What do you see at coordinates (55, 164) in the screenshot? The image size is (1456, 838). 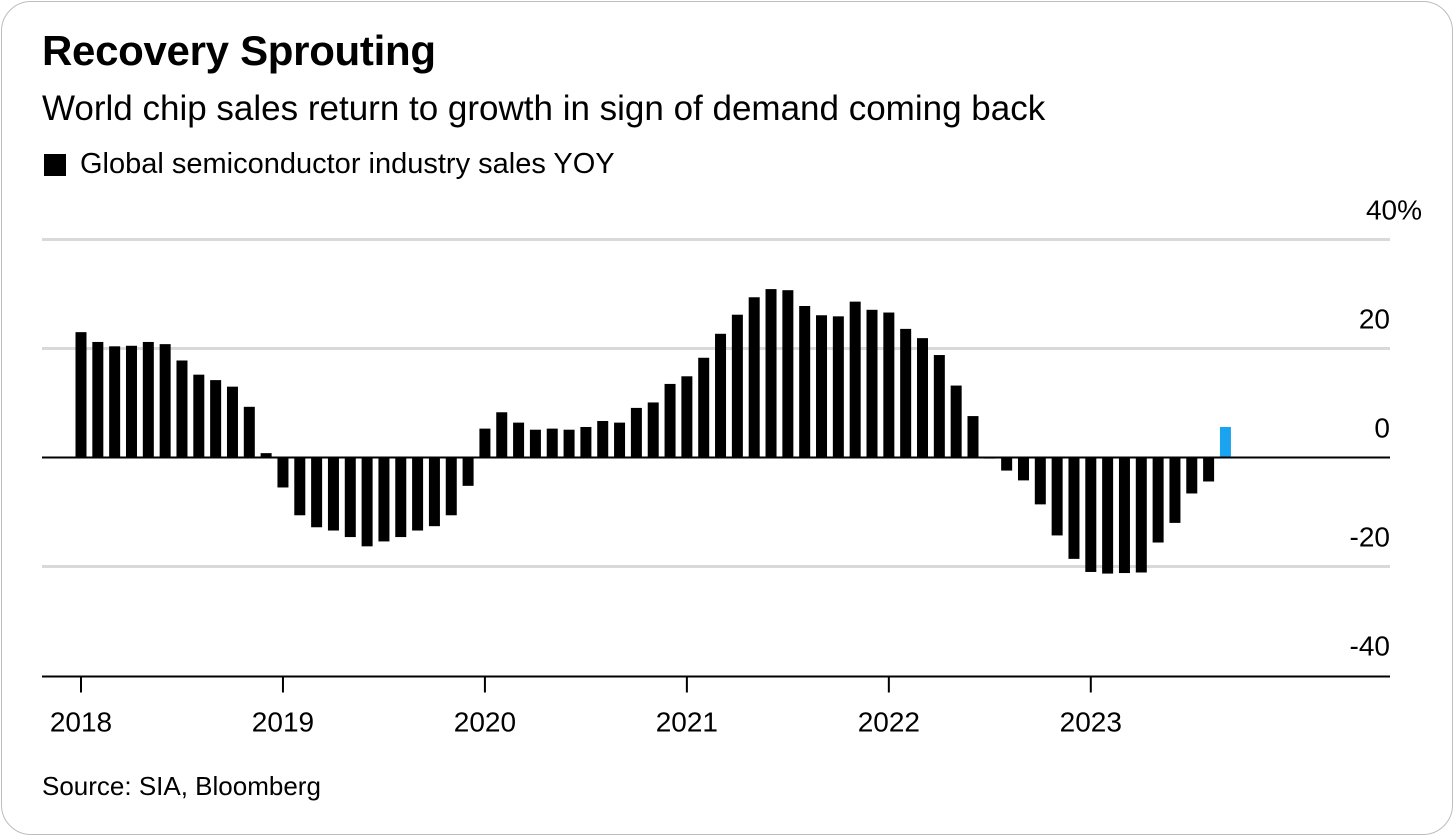 I see `legend-swatch` at bounding box center [55, 164].